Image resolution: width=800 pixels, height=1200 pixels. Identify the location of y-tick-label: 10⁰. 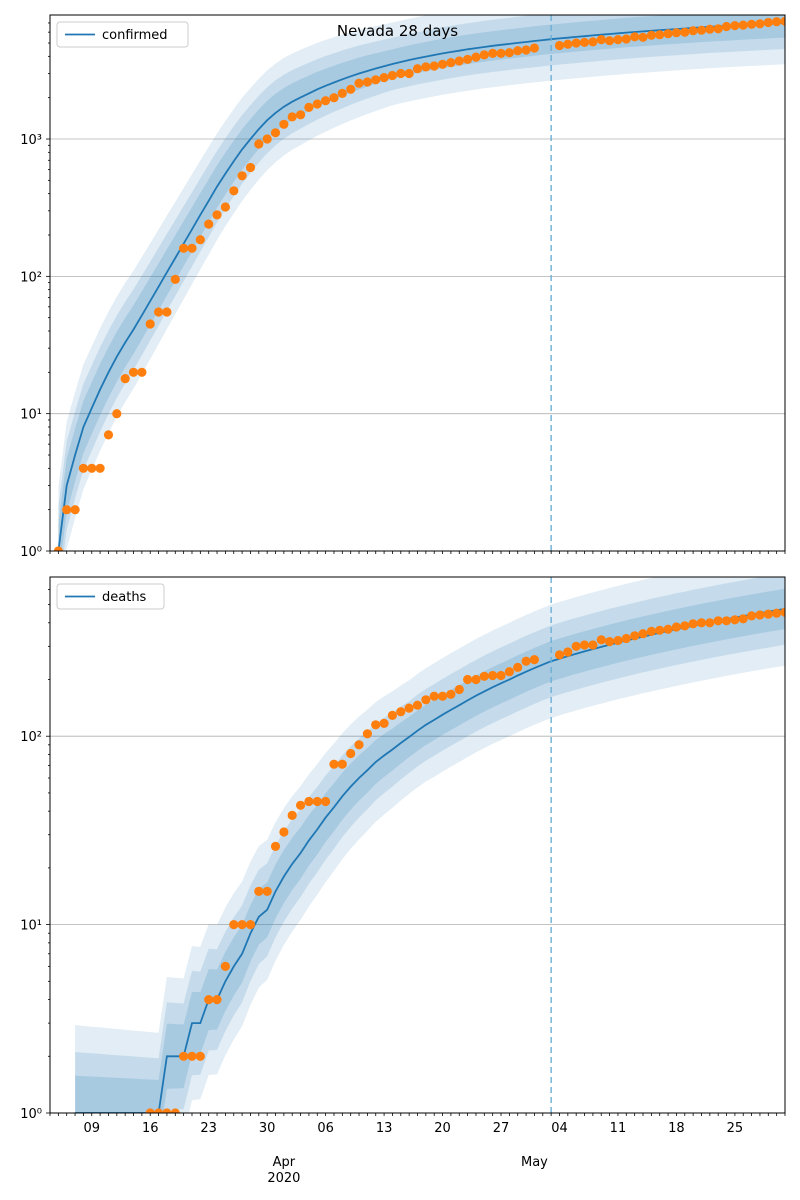
(31, 552).